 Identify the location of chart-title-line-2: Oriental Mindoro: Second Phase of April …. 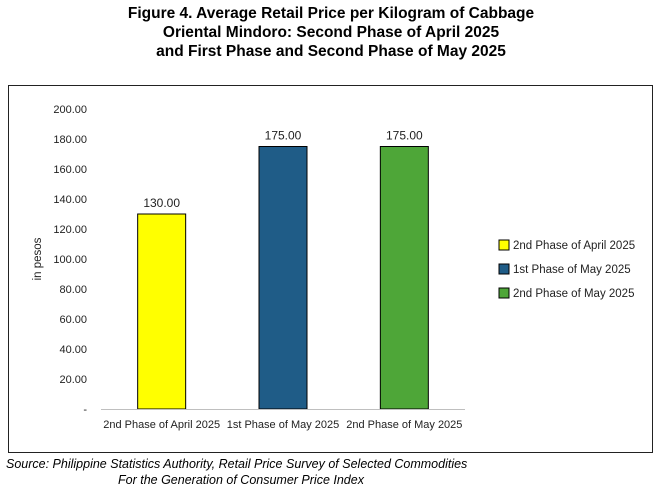
(331, 32).